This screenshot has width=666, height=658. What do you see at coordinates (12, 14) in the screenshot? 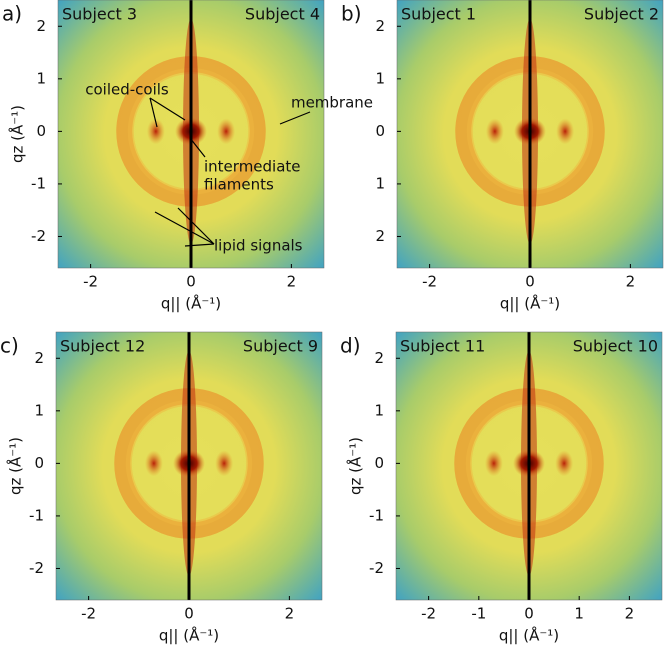
I see `panel-label: a)` at bounding box center [12, 14].